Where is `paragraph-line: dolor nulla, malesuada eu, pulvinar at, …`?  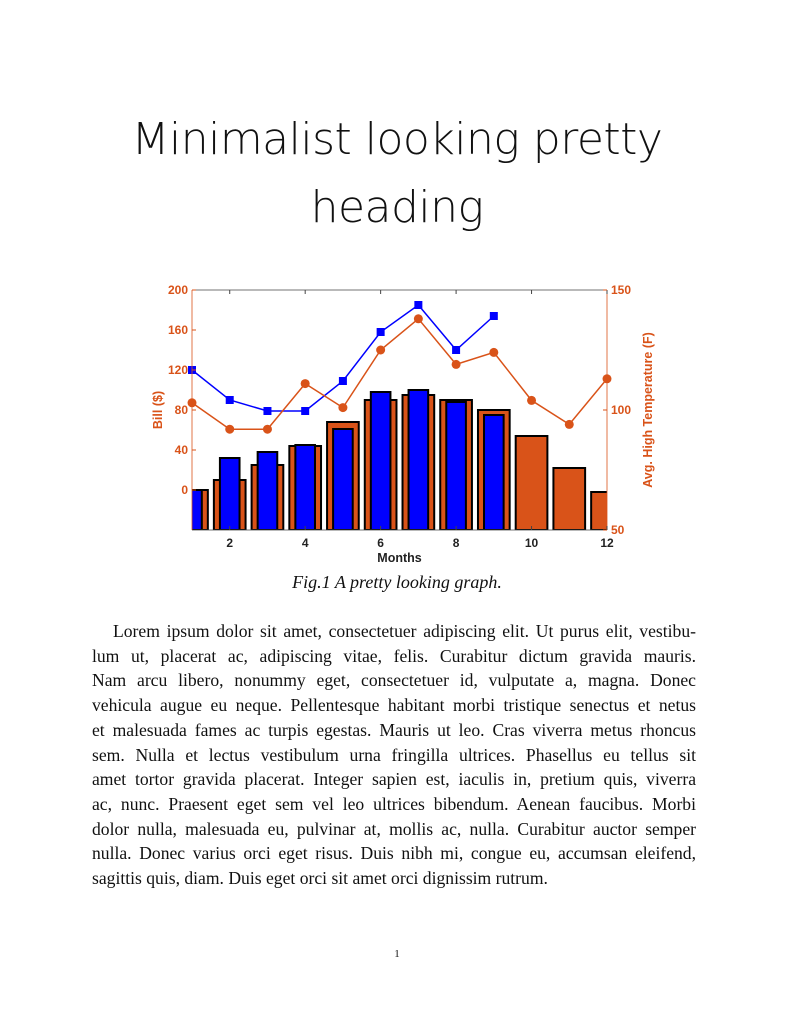
paragraph-line: dolor nulla, malesuada eu, pulvinar at, … is located at coordinates (394, 828).